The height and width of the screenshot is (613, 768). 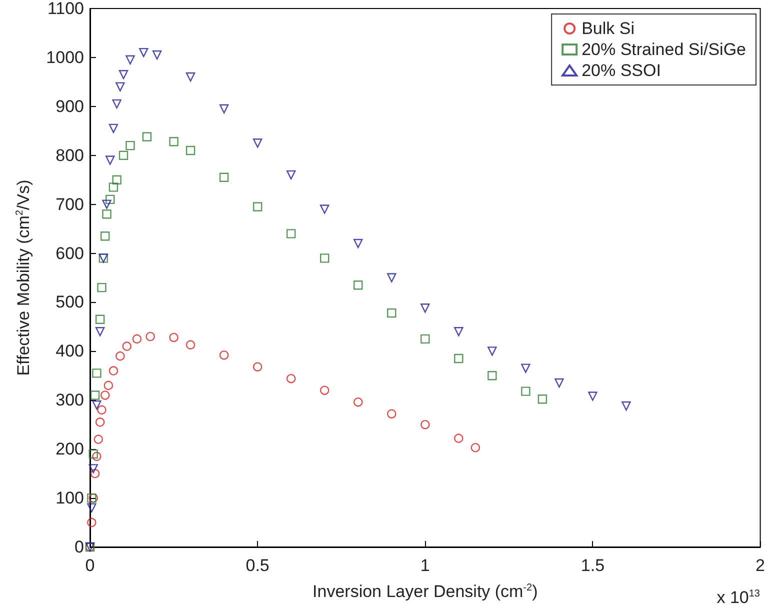 I want to click on legend-label: 20% SSOI, so click(x=621, y=70).